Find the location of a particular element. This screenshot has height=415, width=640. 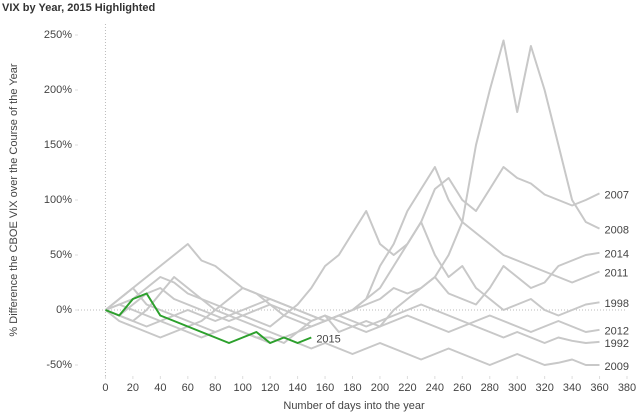

x-tick-label: 160 is located at coordinates (325, 388).